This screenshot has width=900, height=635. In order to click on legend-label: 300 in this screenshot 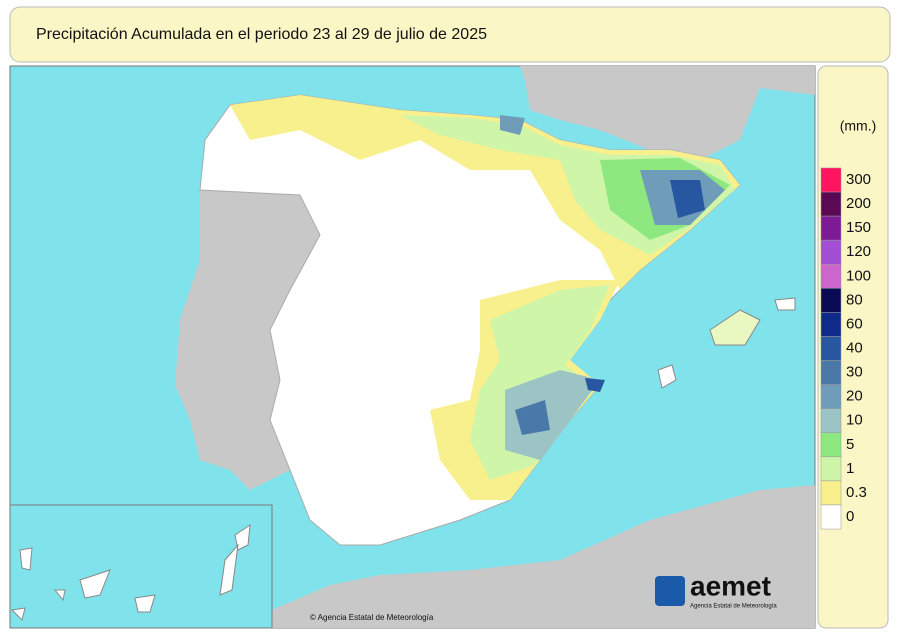, I will do `click(858, 179)`.